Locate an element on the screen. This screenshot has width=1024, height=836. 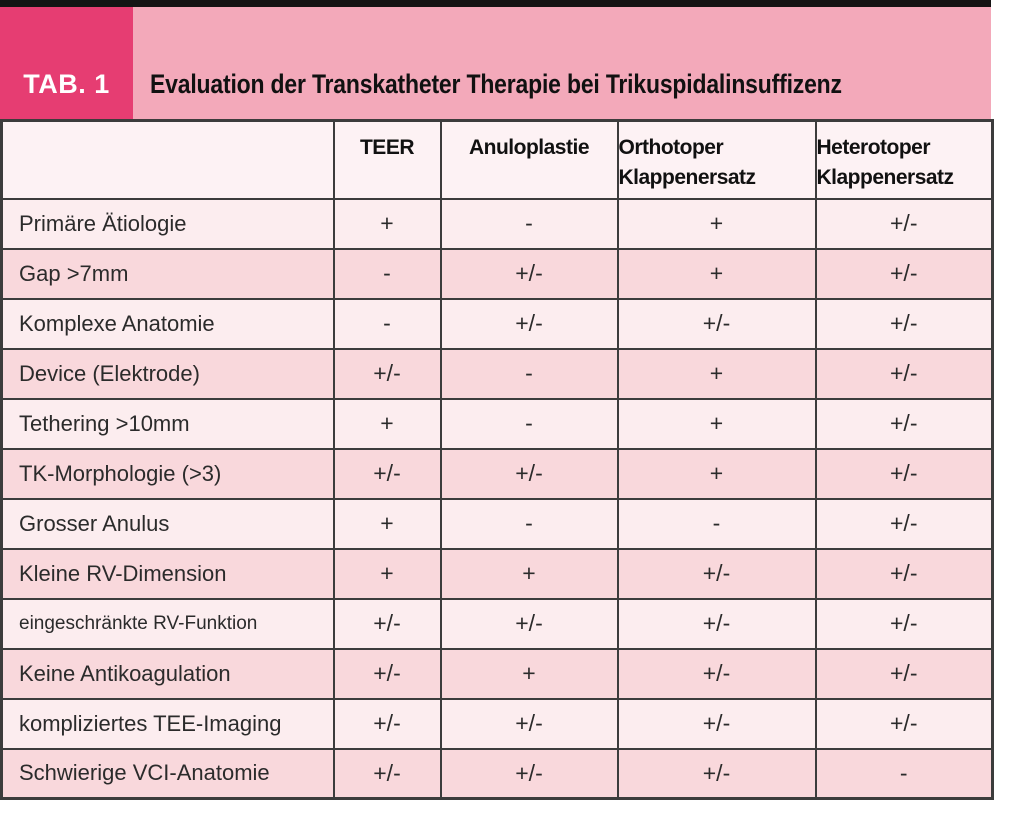
table-row: Kleine RV-Dimension + + +/- +/- is located at coordinates (497, 573).